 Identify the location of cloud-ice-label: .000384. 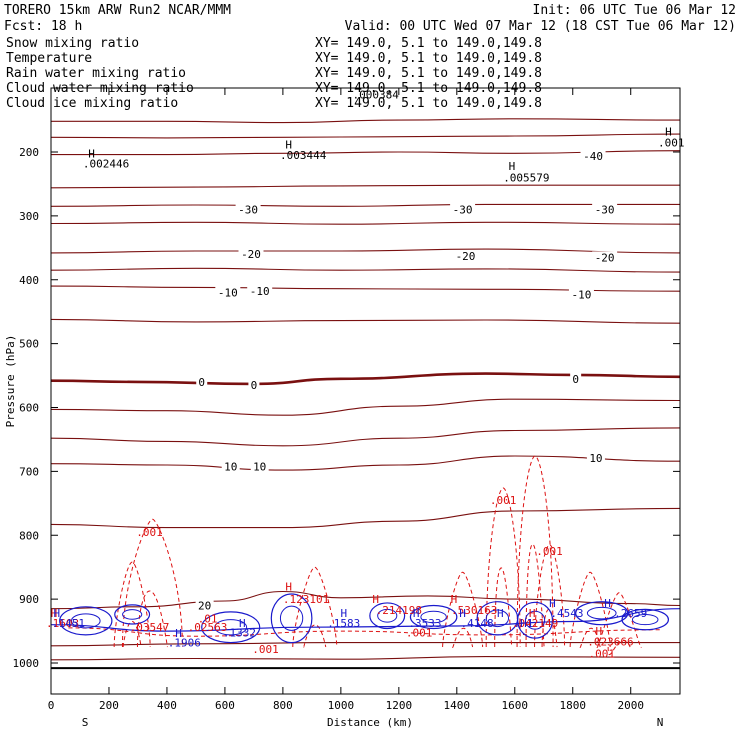
(375, 95).